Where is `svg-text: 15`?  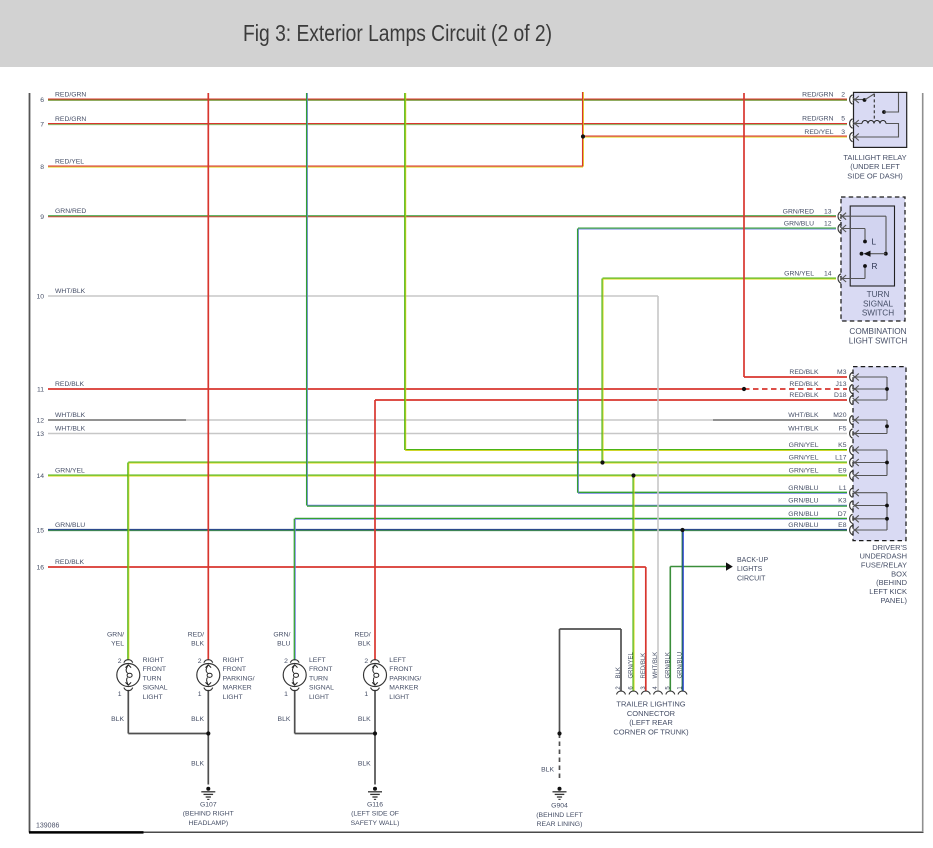
svg-text: 15 is located at coordinates (40, 531).